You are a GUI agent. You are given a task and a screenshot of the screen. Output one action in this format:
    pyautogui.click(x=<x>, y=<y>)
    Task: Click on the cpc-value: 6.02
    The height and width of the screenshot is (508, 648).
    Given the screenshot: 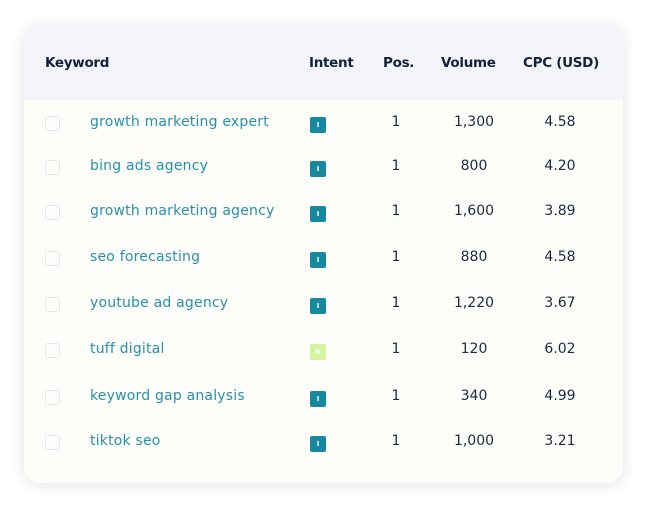 What is the action you would take?
    pyautogui.click(x=560, y=349)
    